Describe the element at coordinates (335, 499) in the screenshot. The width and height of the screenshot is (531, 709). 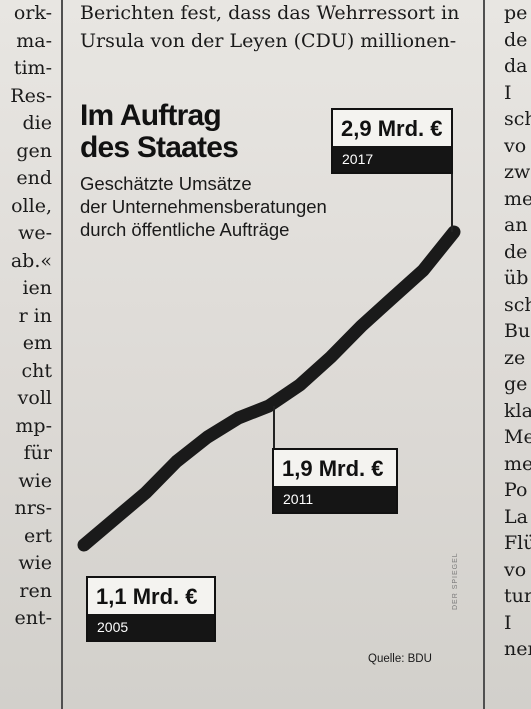
I see `label-year-2011: 2011` at that location.